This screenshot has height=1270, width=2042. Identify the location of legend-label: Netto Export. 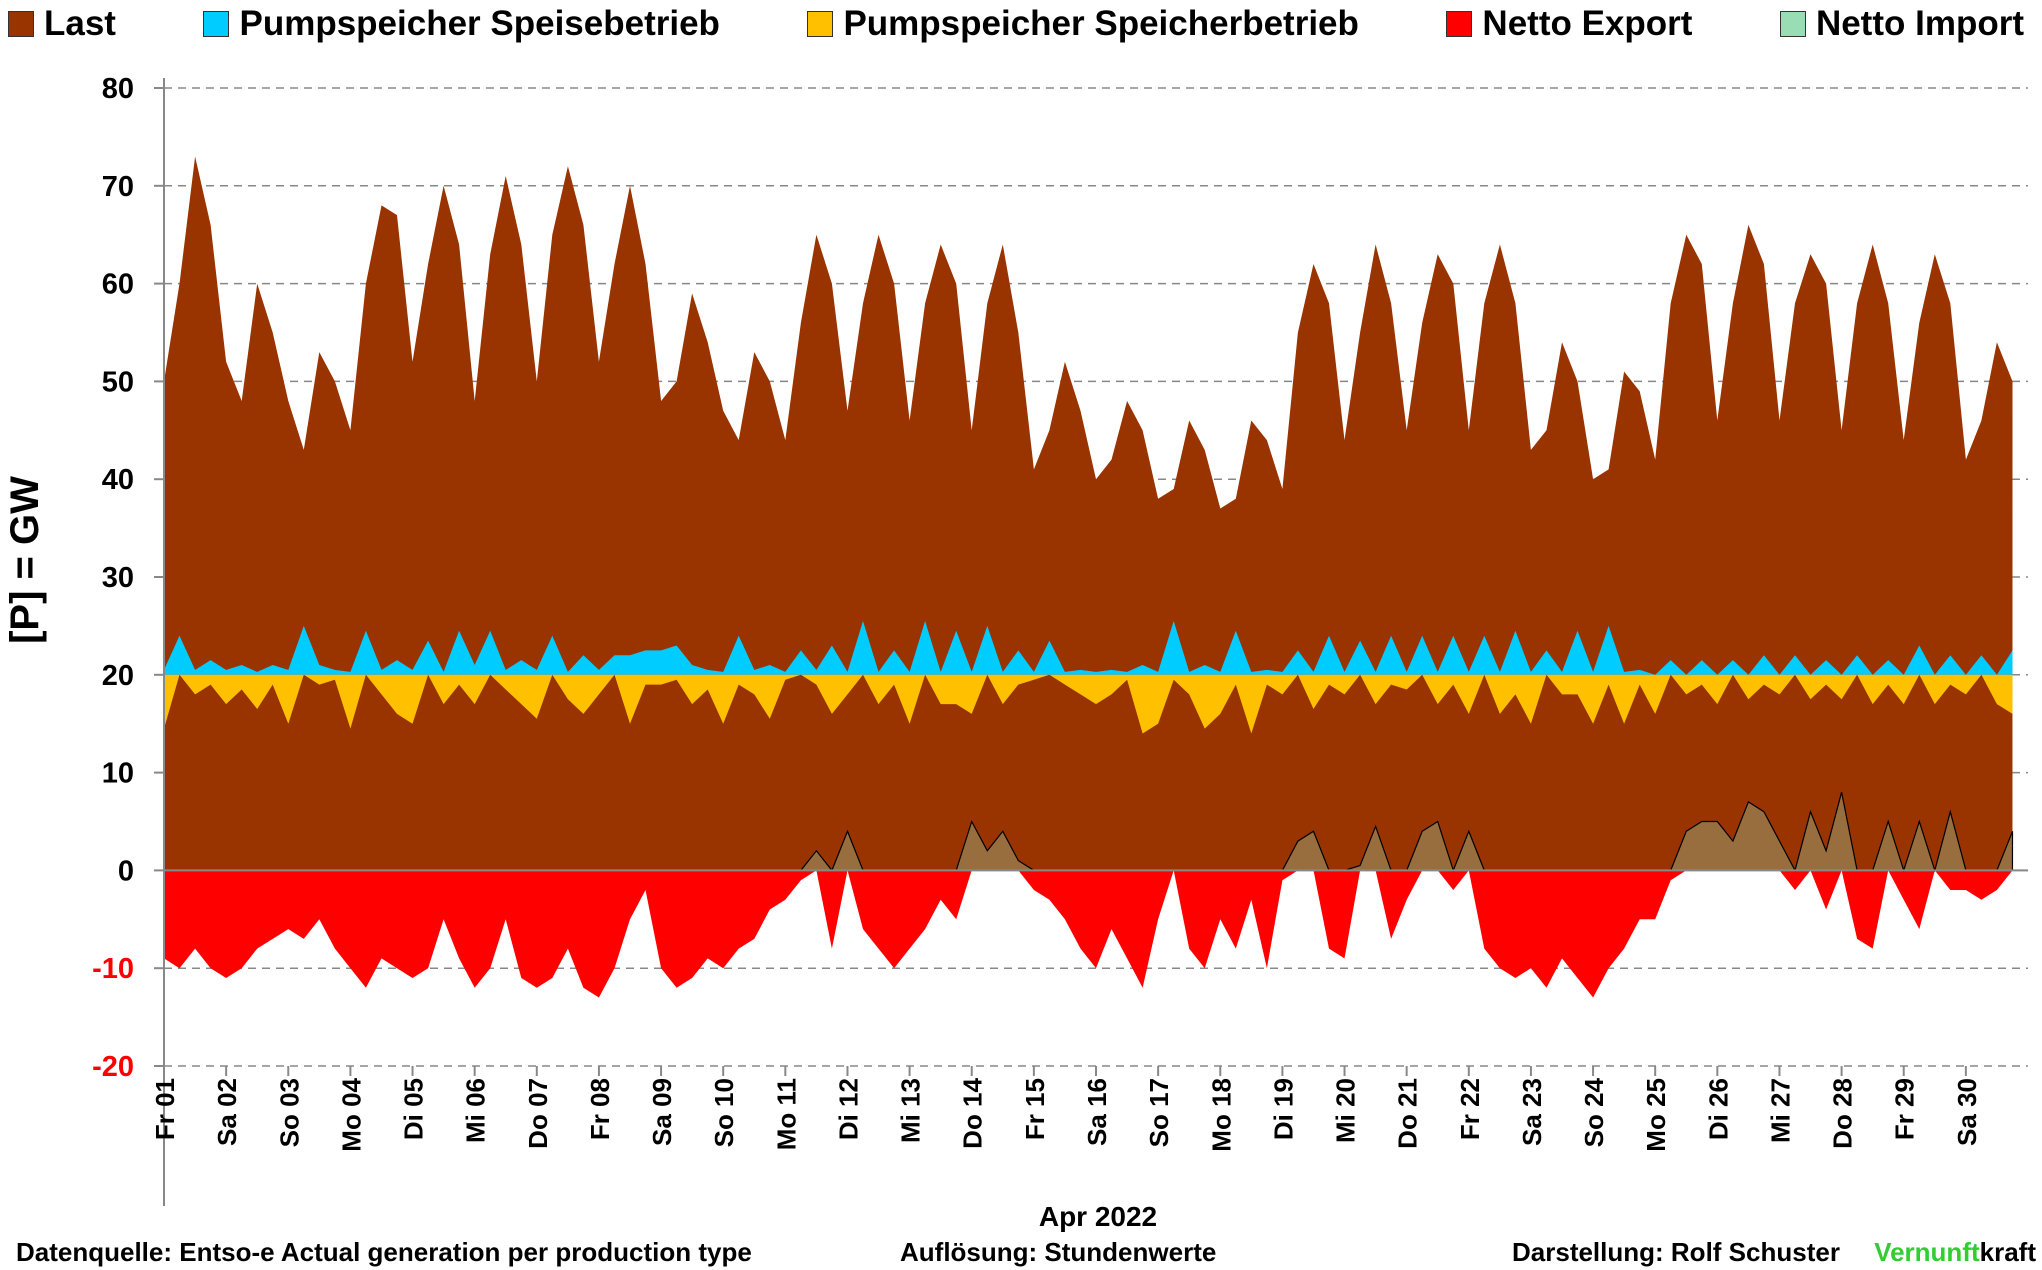
(1587, 23).